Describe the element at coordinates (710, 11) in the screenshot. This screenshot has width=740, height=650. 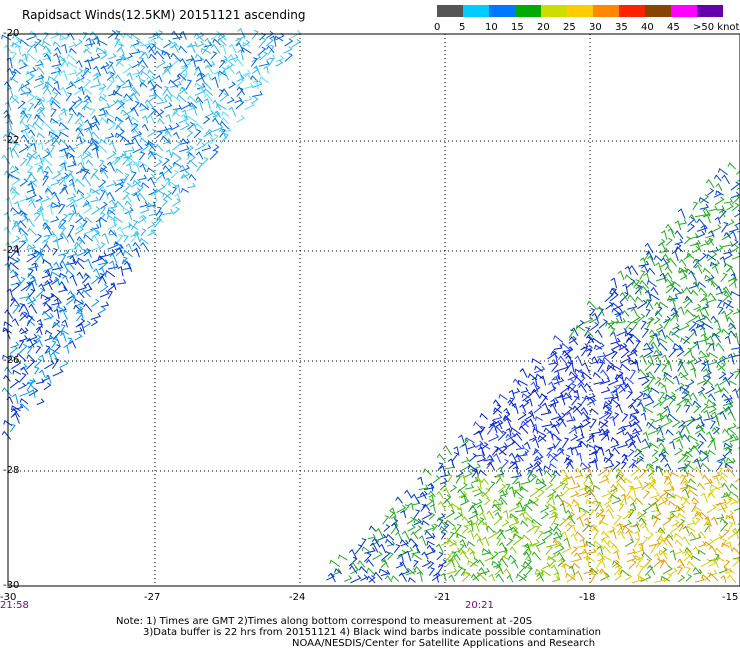
I see `colorbar-segment` at that location.